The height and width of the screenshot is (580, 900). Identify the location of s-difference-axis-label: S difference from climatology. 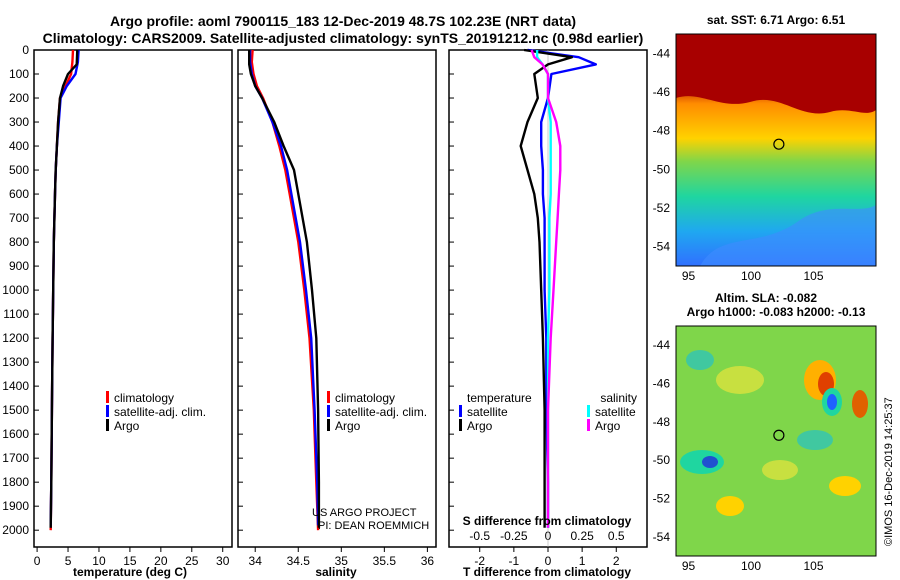
(547, 521).